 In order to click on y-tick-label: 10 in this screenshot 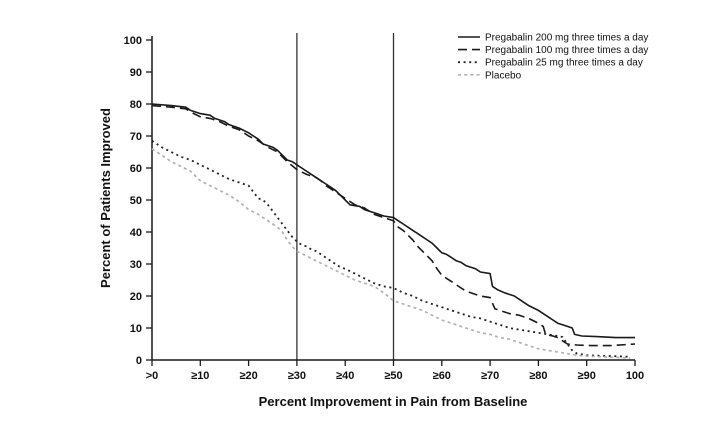, I will do `click(136, 329)`.